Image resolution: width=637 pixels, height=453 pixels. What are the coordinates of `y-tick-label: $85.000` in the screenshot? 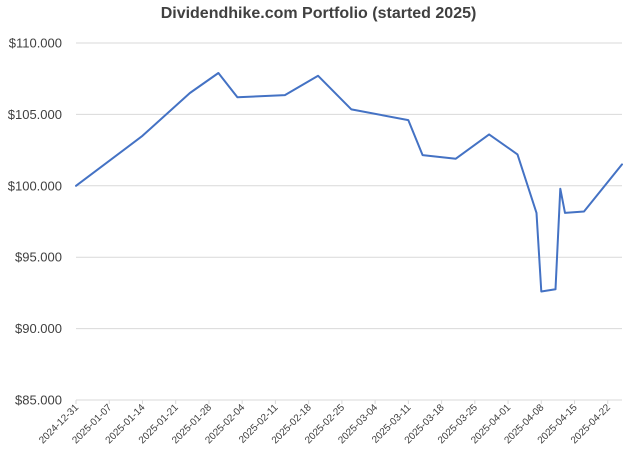 It's located at (38, 400).